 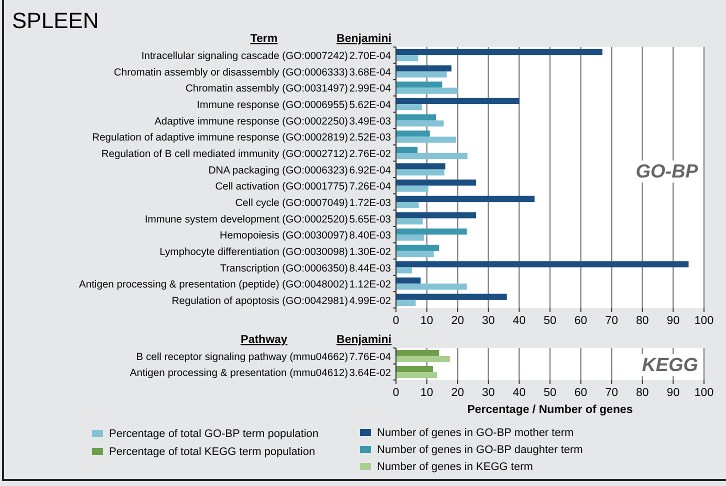 I want to click on y-tick-label: DNA packaging (GO:0006323), so click(x=278, y=170).